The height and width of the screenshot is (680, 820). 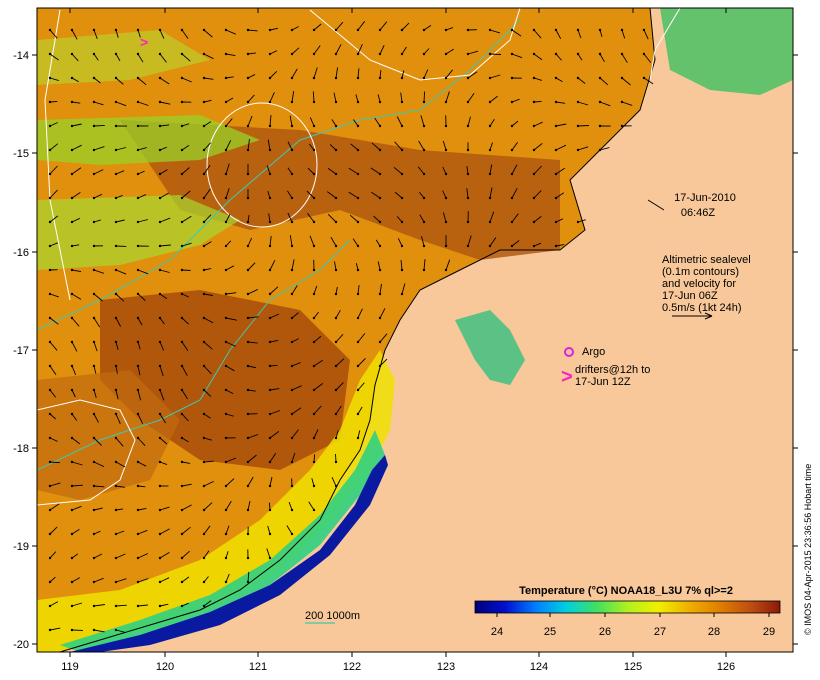 What do you see at coordinates (229, 553) in the screenshot?
I see `coastal-blue` at bounding box center [229, 553].